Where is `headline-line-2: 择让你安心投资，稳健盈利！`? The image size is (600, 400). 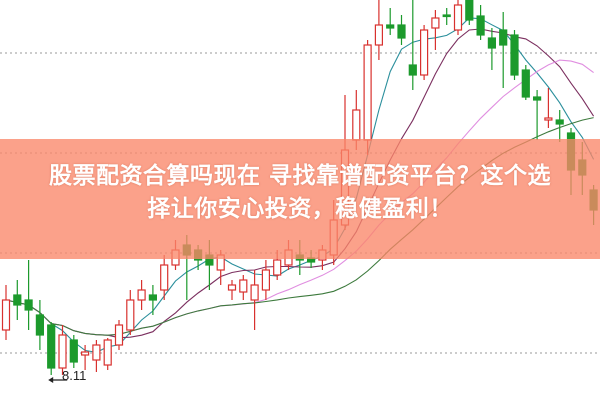 headline-line-2: 择让你安心投资，稳健盈利！ is located at coordinates (300, 209).